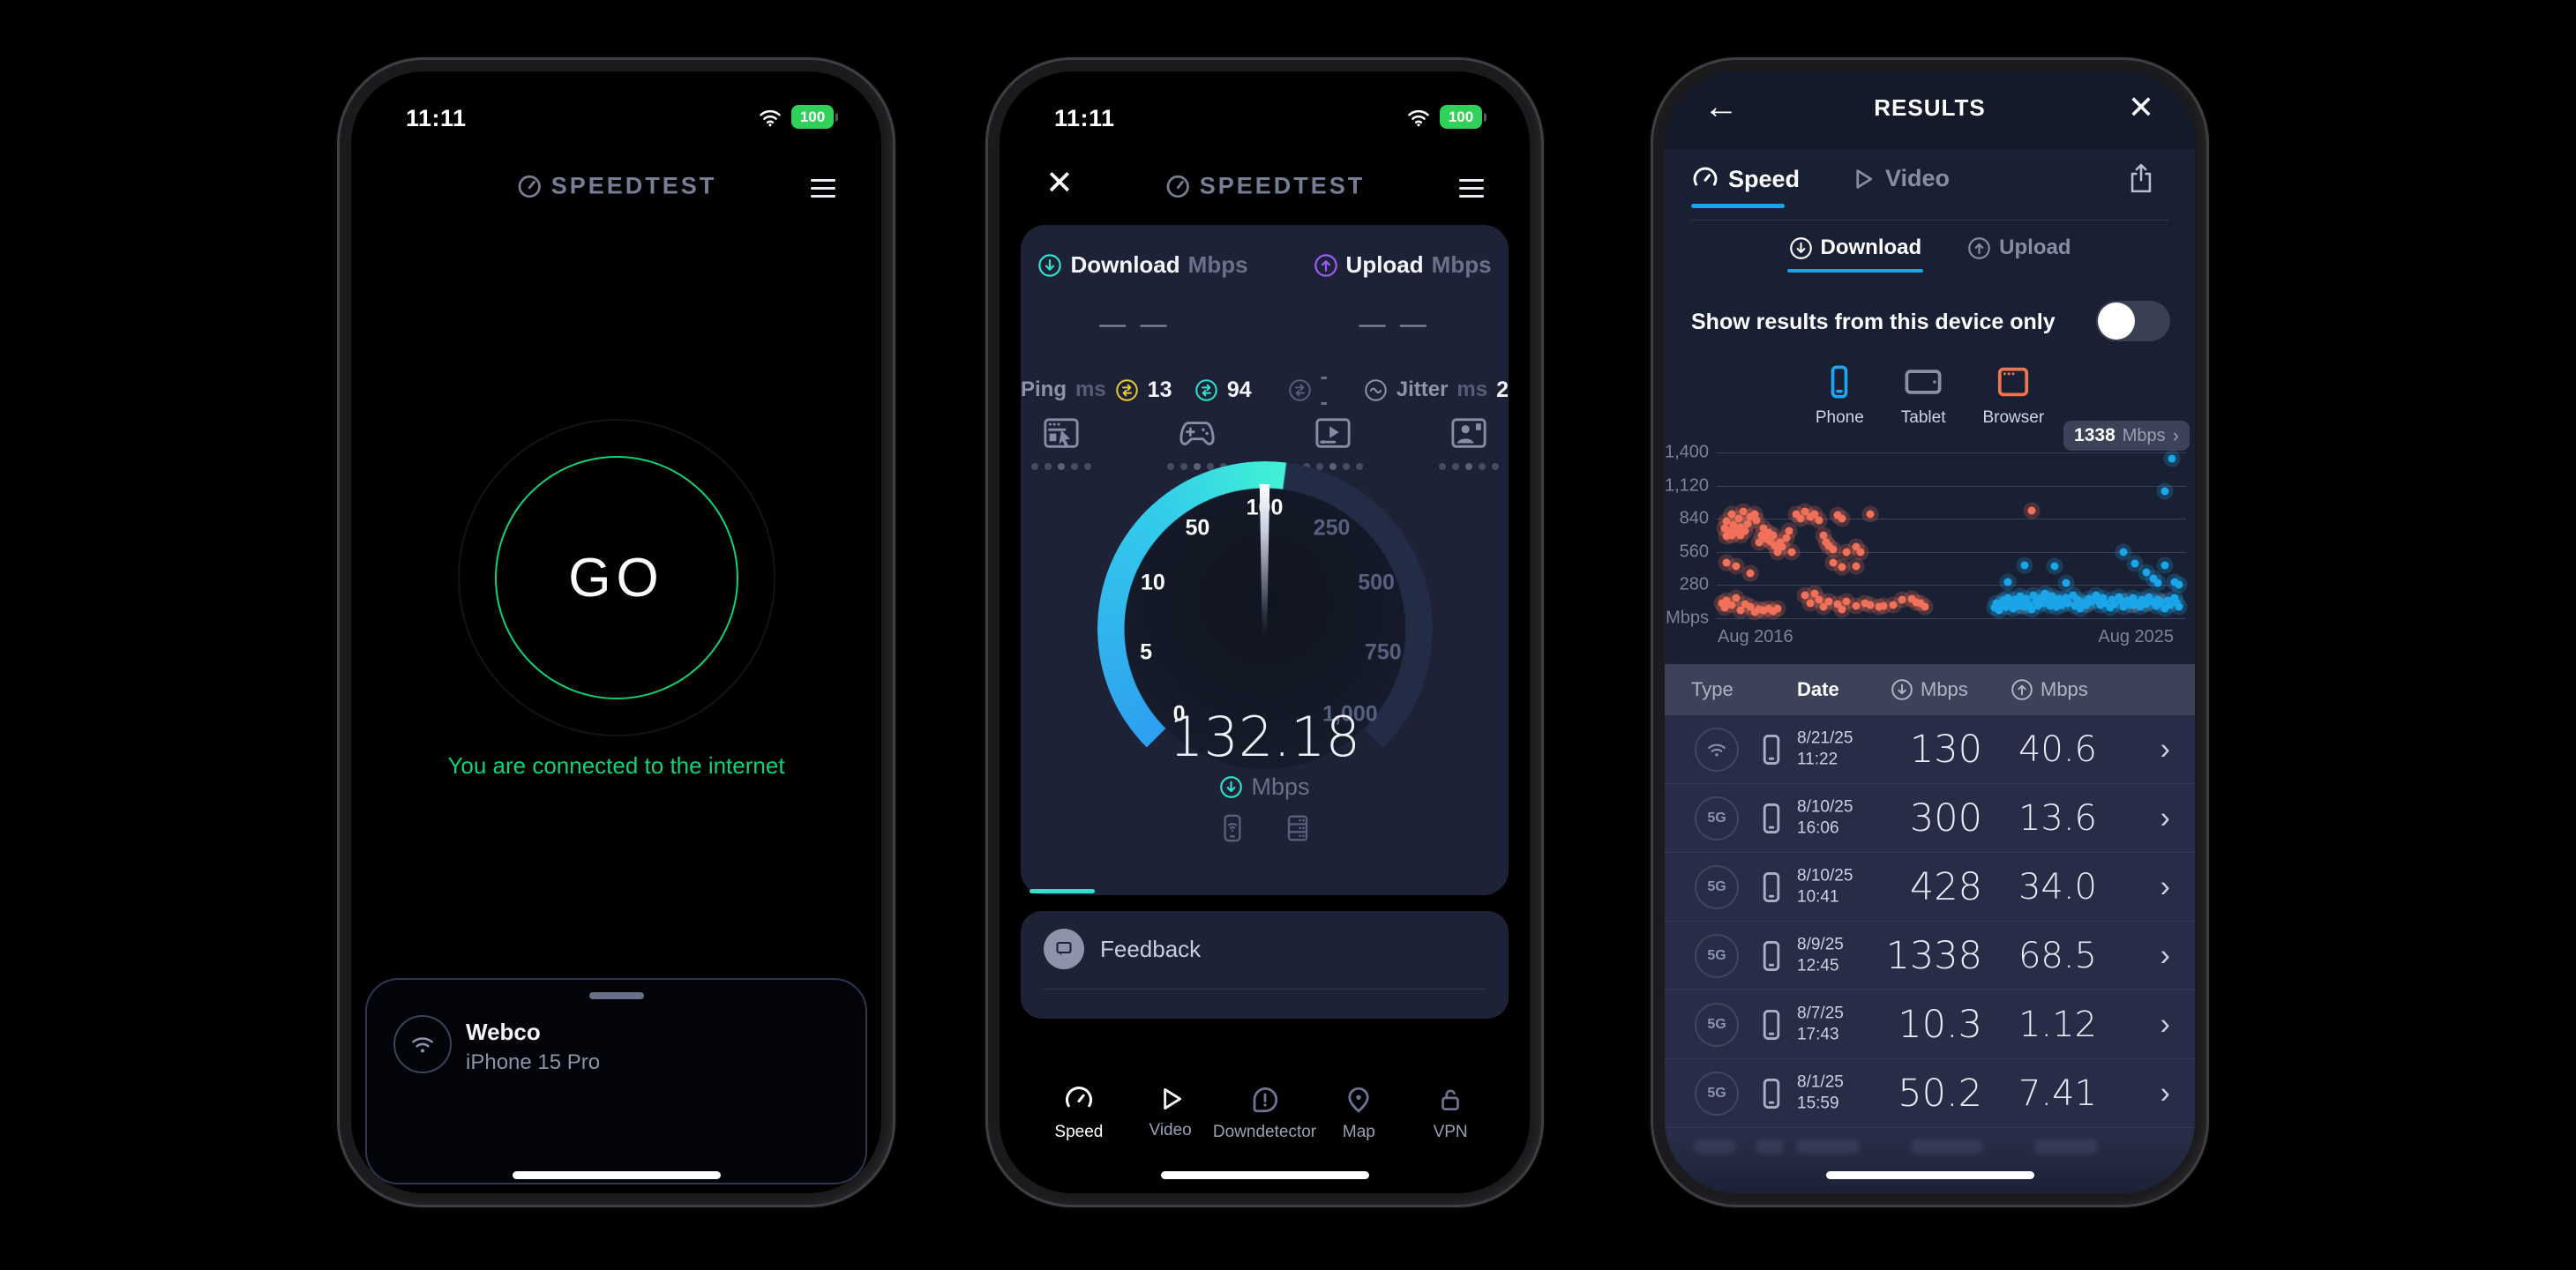 This screenshot has height=1270, width=2576. Describe the element at coordinates (1722, 106) in the screenshot. I see `back-arrow-icon: ←` at that location.